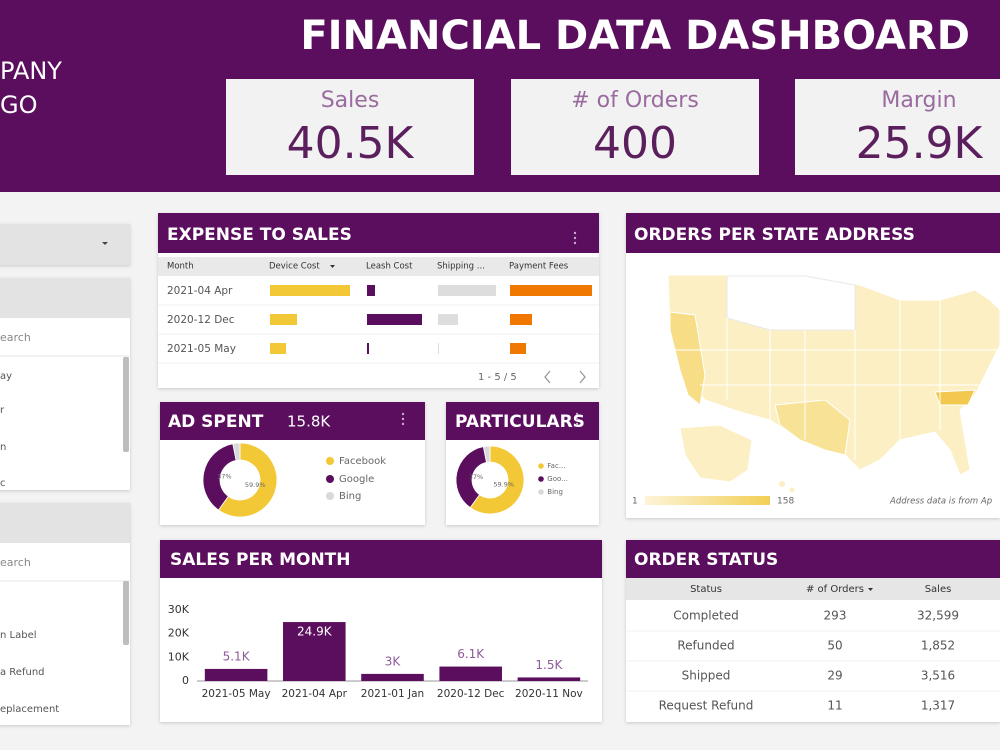 This screenshot has height=750, width=1000. What do you see at coordinates (938, 616) in the screenshot?
I see `cell: 32,599` at bounding box center [938, 616].